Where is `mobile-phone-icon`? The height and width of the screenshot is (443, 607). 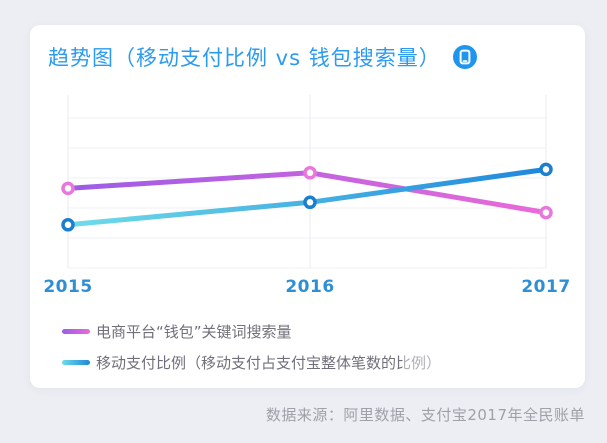
mobile-phone-icon is located at coordinates (464, 57).